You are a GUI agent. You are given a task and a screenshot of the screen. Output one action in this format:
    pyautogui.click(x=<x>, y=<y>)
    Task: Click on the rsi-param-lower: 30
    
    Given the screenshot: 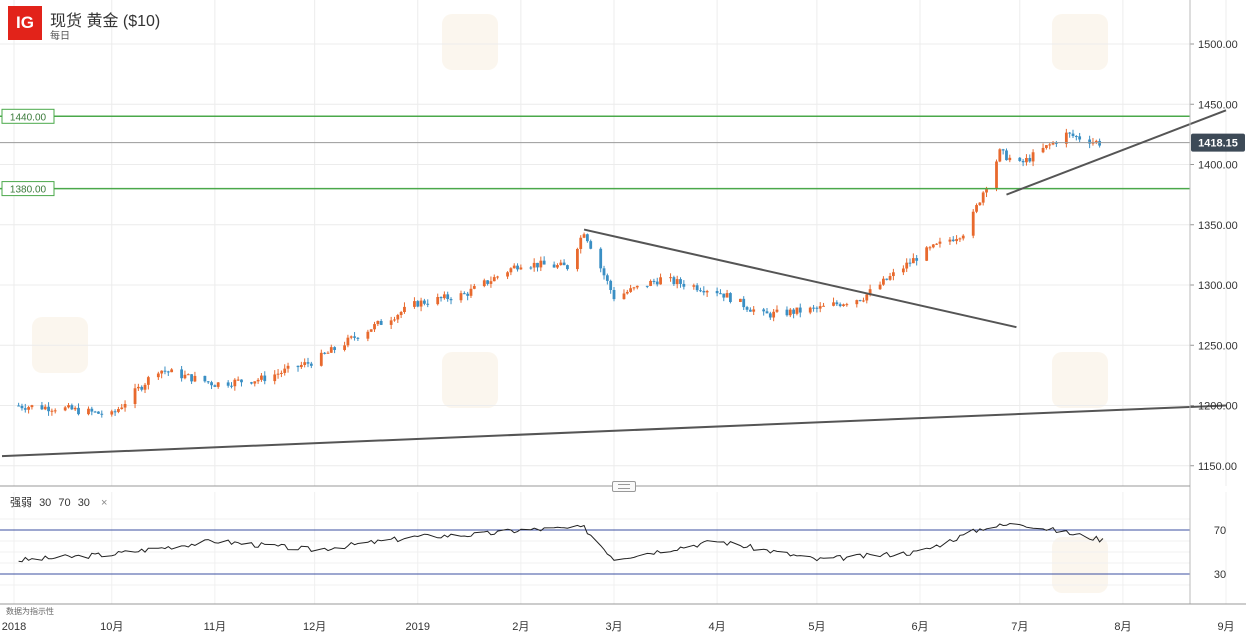 What is the action you would take?
    pyautogui.click(x=83, y=503)
    